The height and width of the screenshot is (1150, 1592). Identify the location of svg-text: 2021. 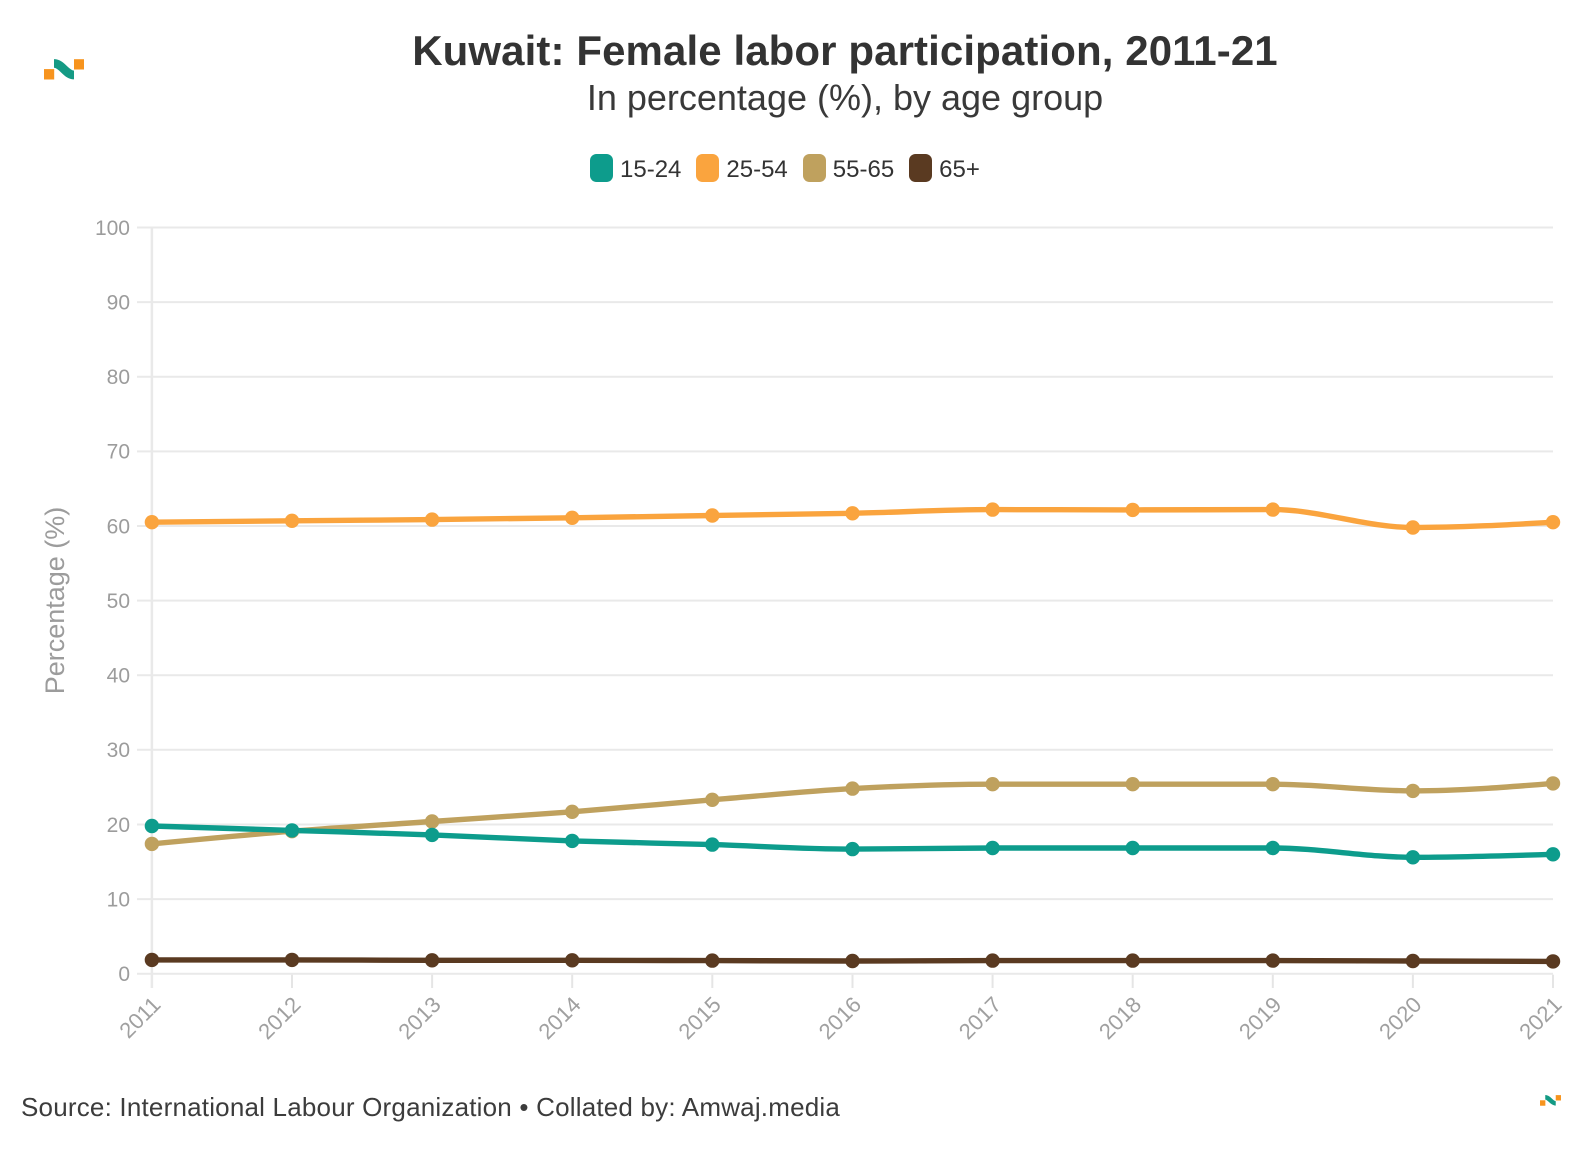
(1540, 1018).